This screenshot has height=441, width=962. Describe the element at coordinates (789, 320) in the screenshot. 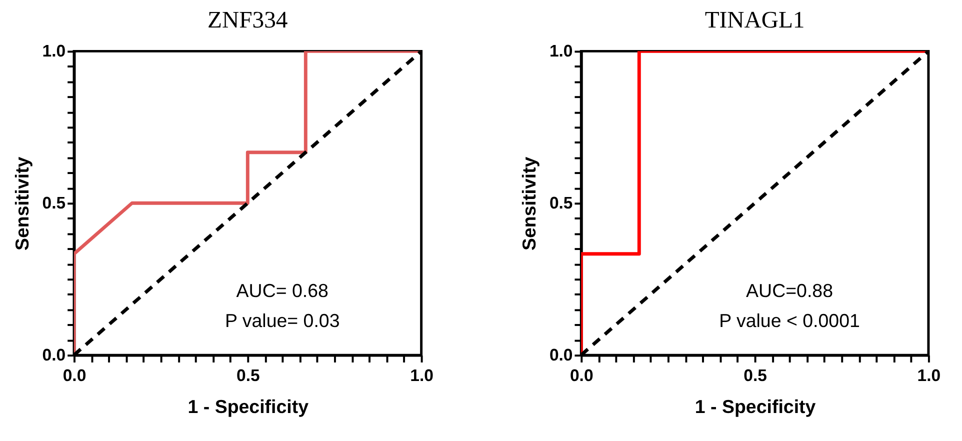

I see `annotation: P value < 0.0001` at that location.